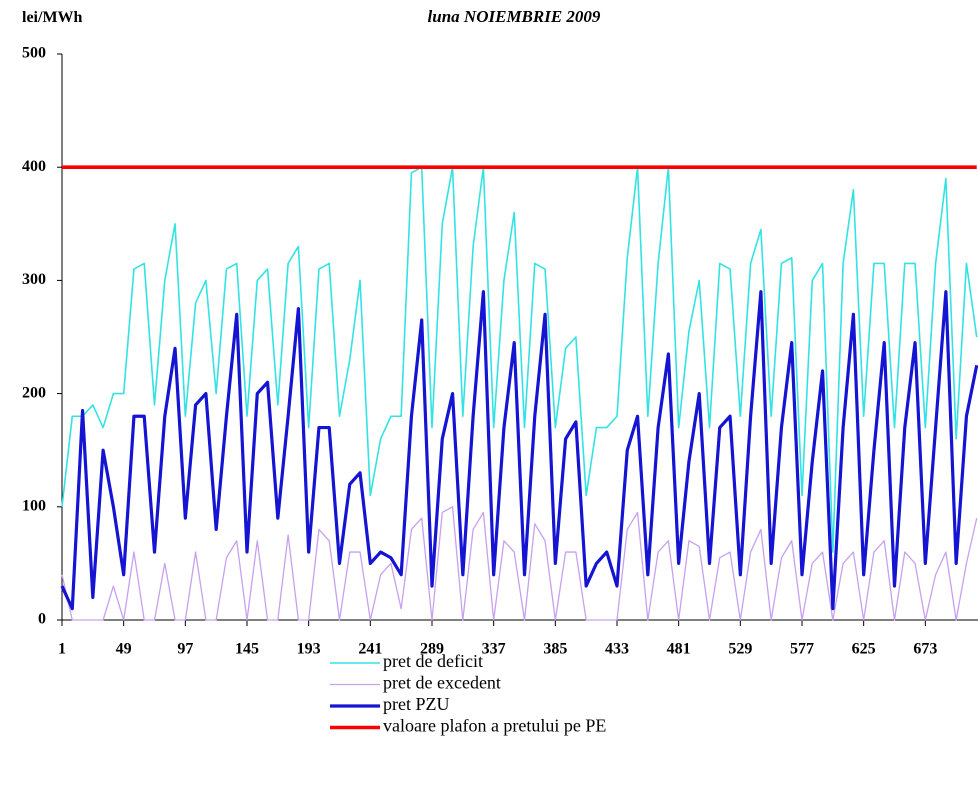  I want to click on x-tick-label: 529, so click(740, 649).